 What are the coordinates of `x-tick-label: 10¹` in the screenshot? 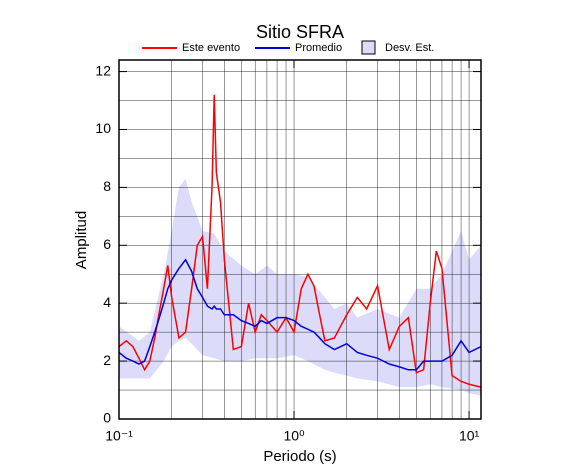 It's located at (469, 436).